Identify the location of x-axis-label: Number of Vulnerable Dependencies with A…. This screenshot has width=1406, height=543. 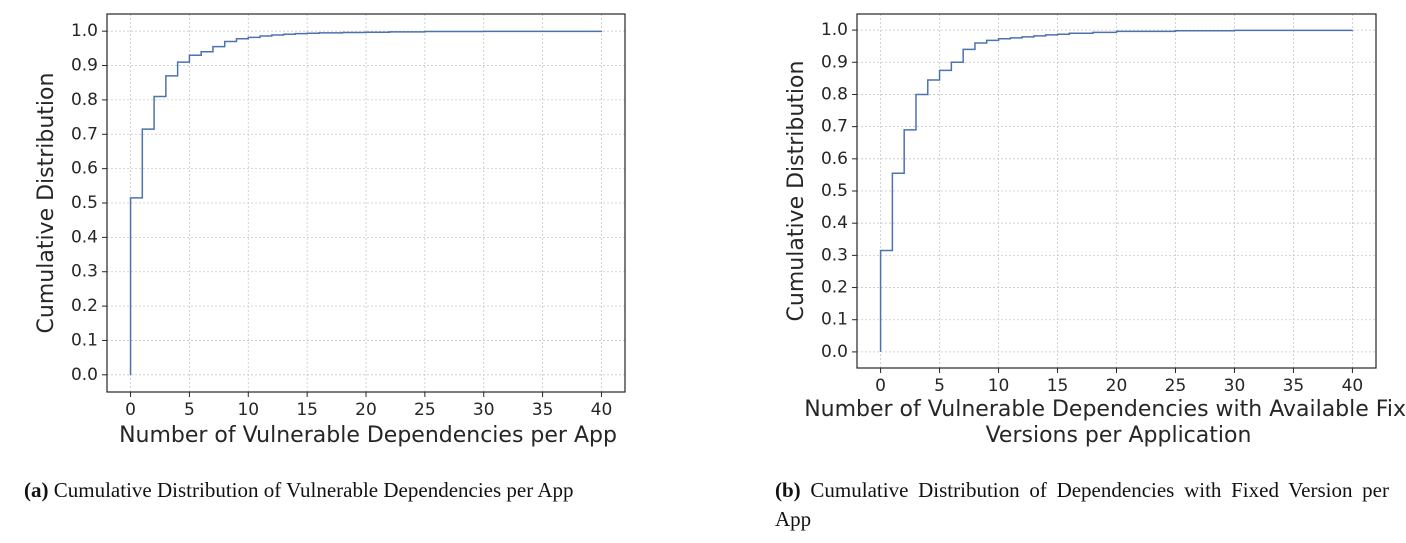
(1105, 409).